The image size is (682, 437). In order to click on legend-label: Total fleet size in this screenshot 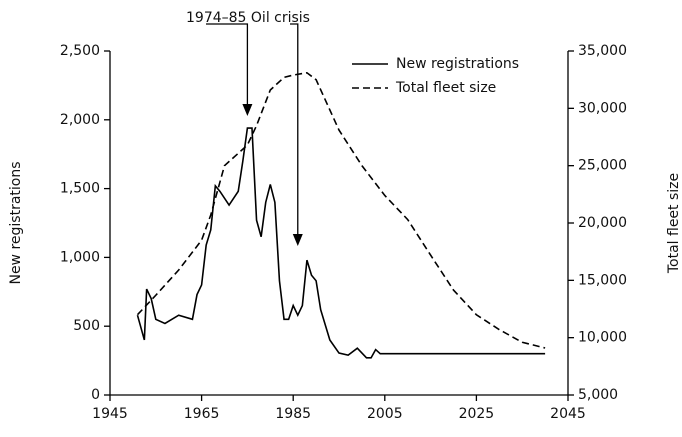, I will do `click(445, 88)`.